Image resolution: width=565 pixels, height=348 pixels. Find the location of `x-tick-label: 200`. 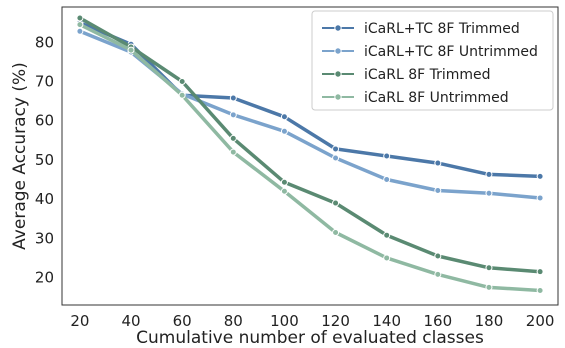

x-tick-label: 200 is located at coordinates (540, 321).